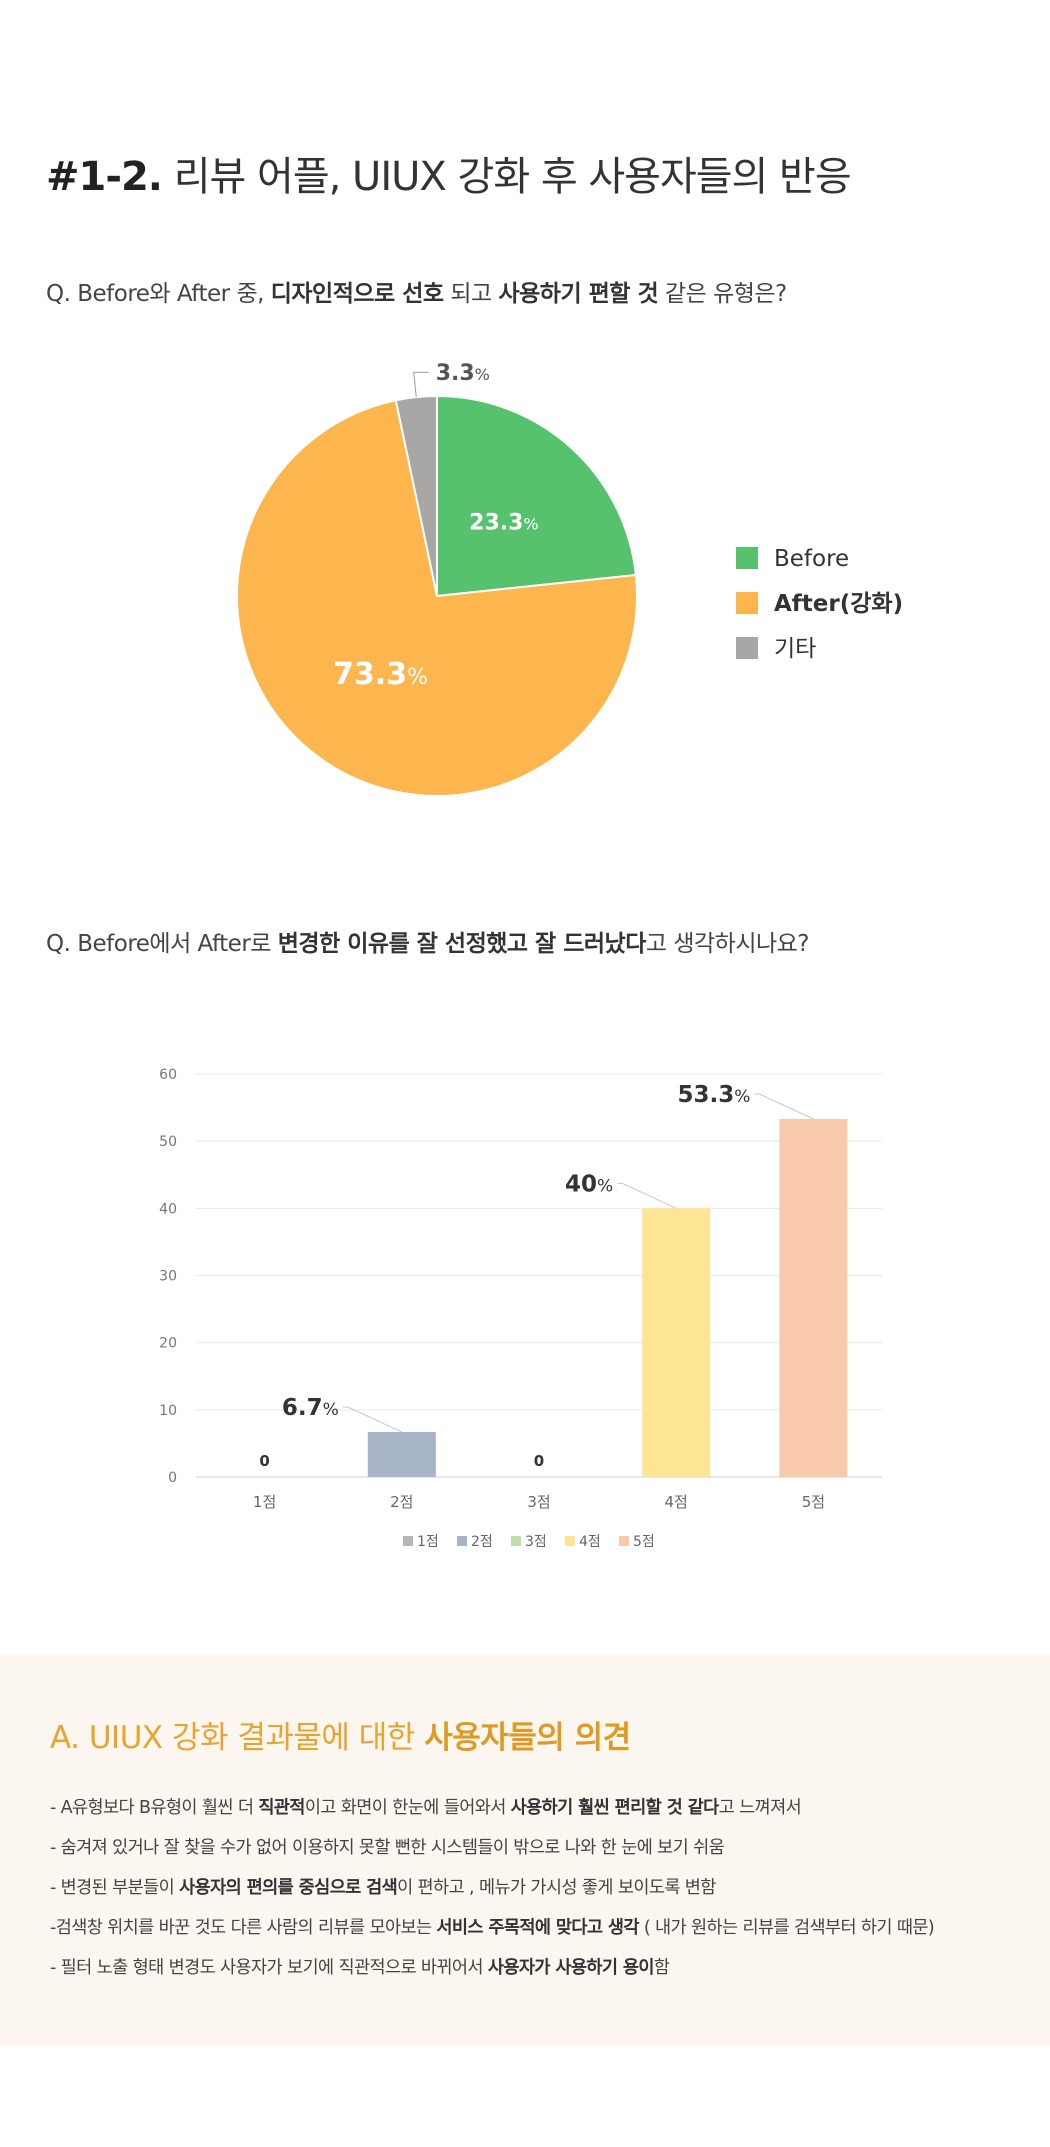 The width and height of the screenshot is (1050, 2147). Describe the element at coordinates (264, 1502) in the screenshot. I see `x-tick-label: 1점` at that location.